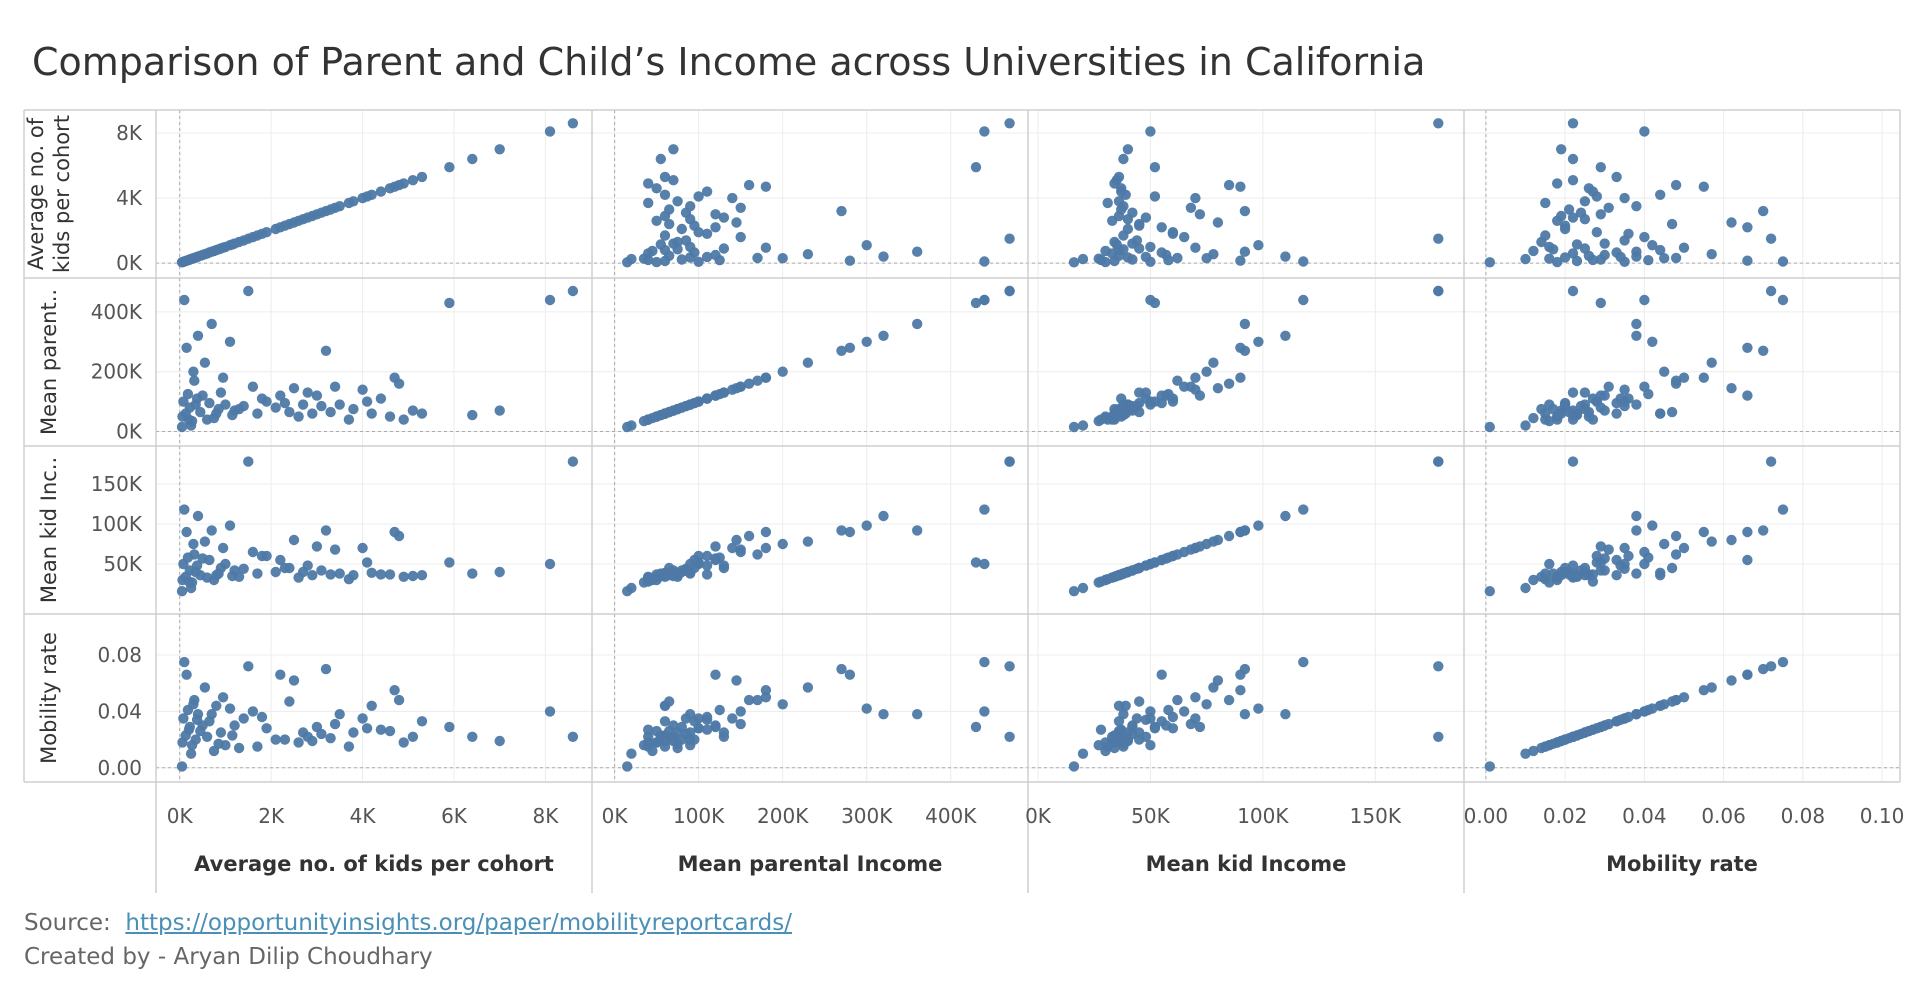  Describe the element at coordinates (122, 564) in the screenshot. I see `y-tick-label: 50K` at that location.